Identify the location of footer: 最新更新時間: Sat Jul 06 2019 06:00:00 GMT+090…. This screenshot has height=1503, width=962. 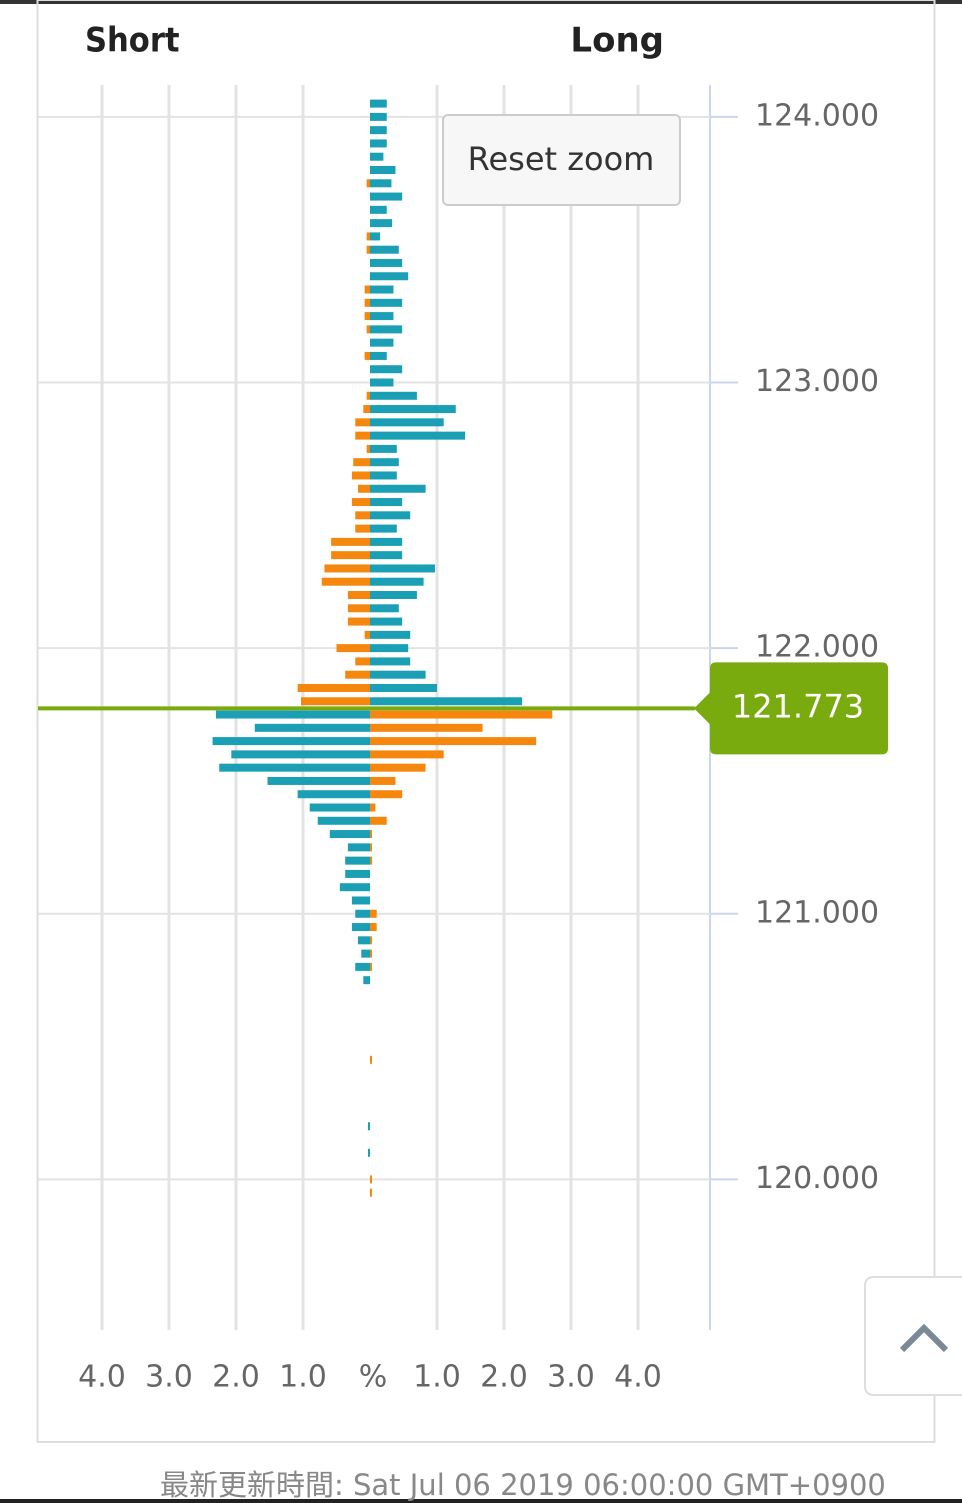
(523, 1485).